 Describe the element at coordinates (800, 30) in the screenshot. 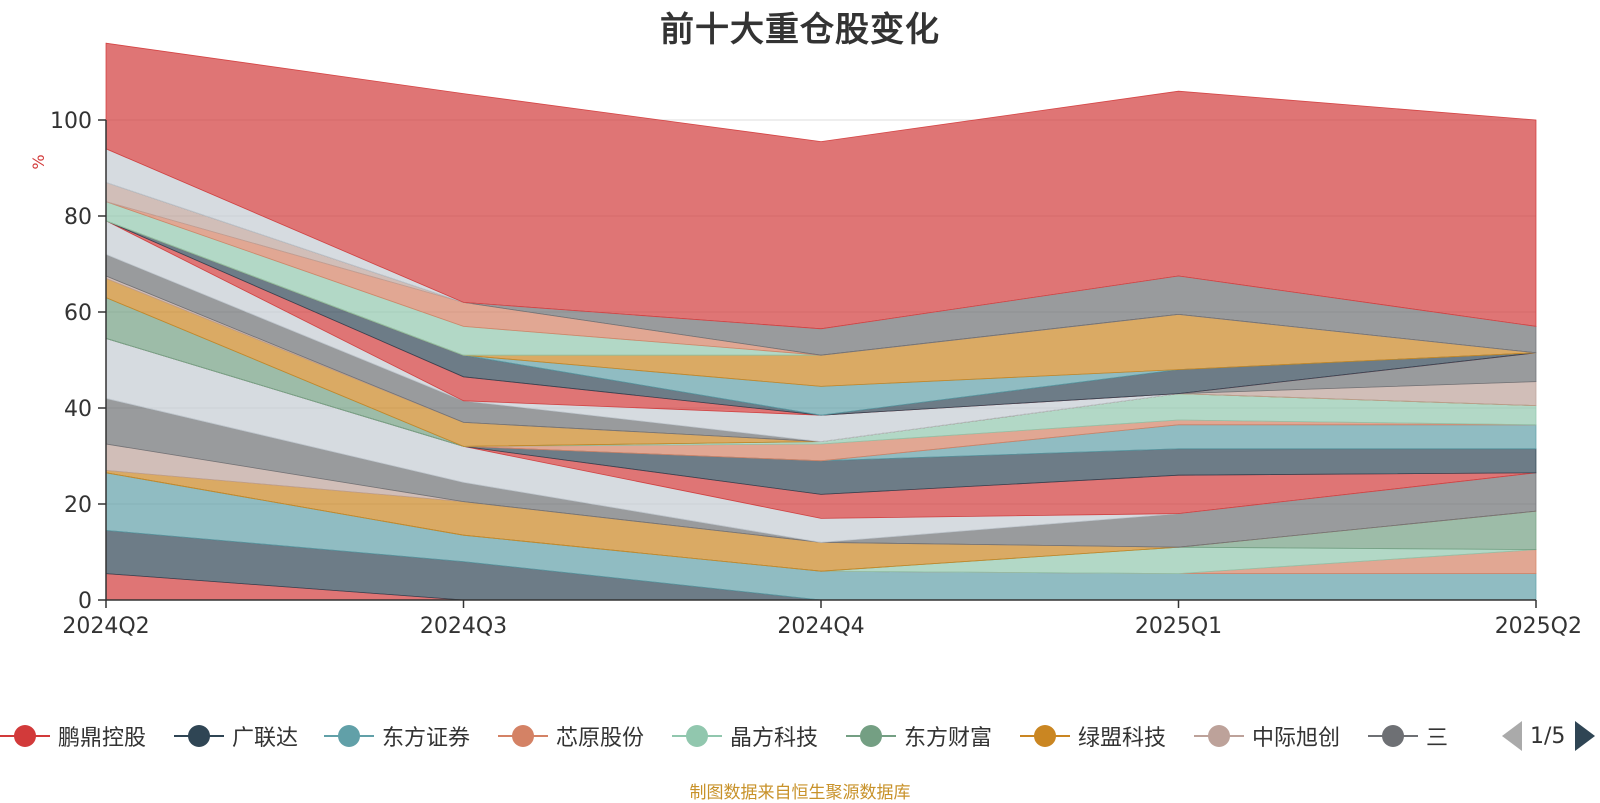

I see `chart-title: 前十大重仓股变化` at that location.